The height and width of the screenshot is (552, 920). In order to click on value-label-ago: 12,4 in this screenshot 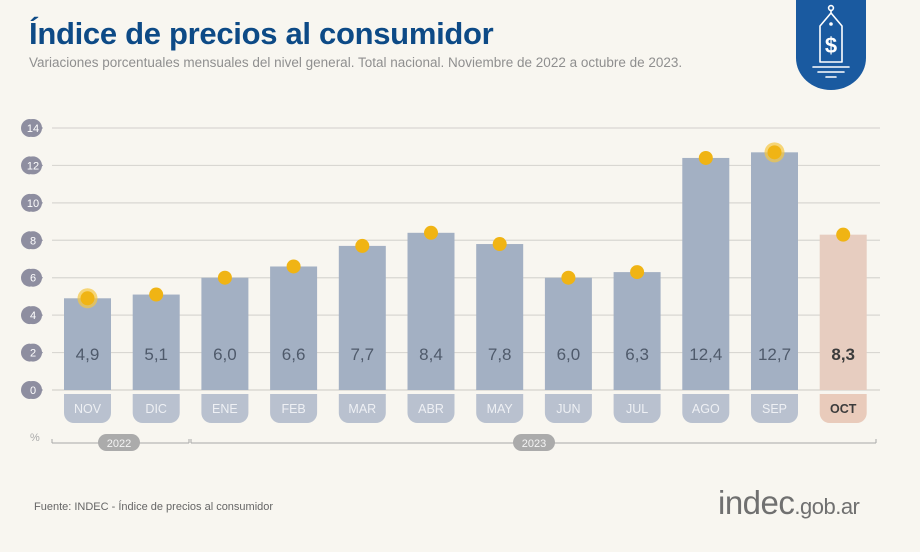, I will do `click(705, 354)`.